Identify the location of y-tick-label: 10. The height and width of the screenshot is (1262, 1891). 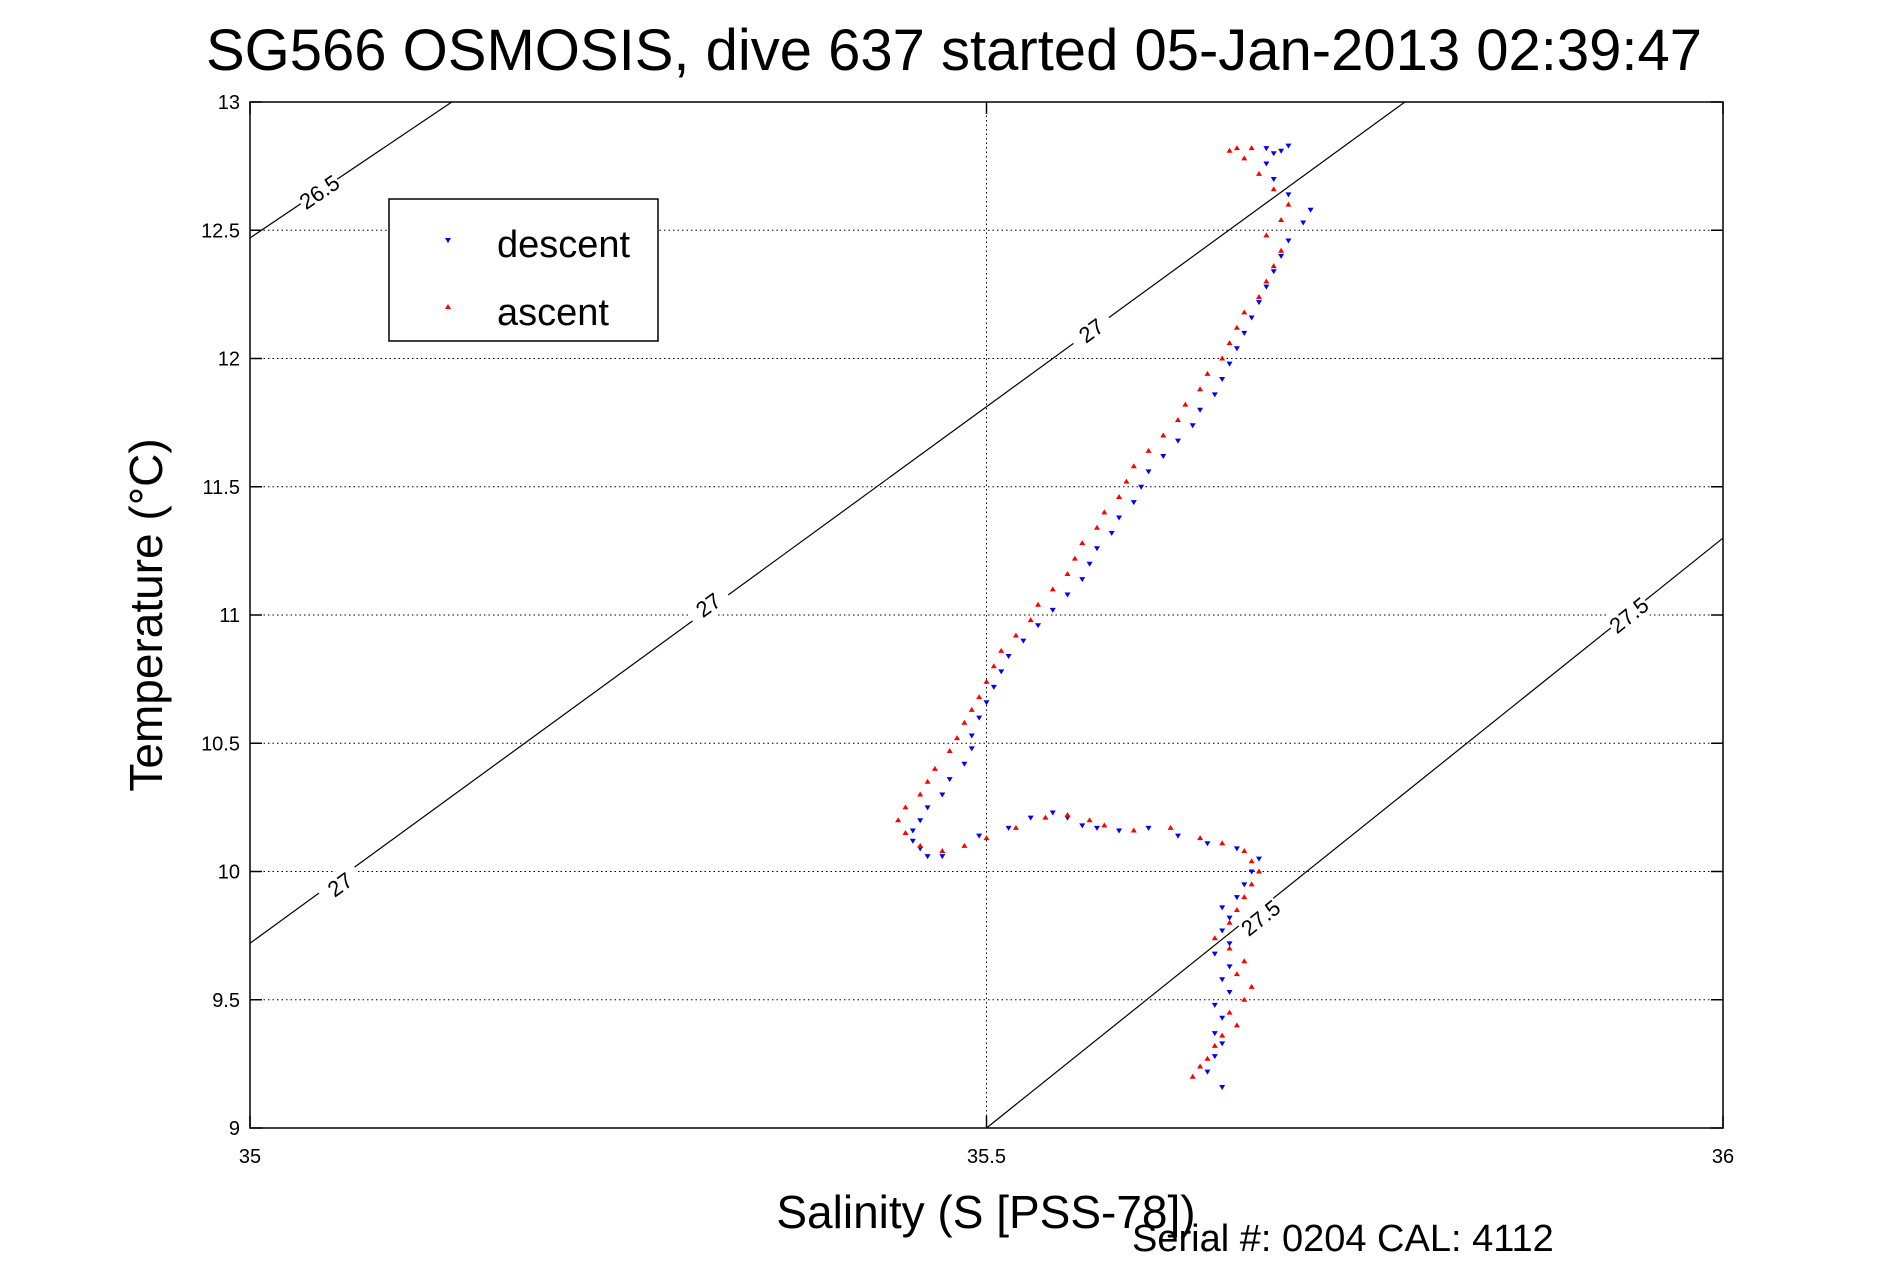
(229, 873).